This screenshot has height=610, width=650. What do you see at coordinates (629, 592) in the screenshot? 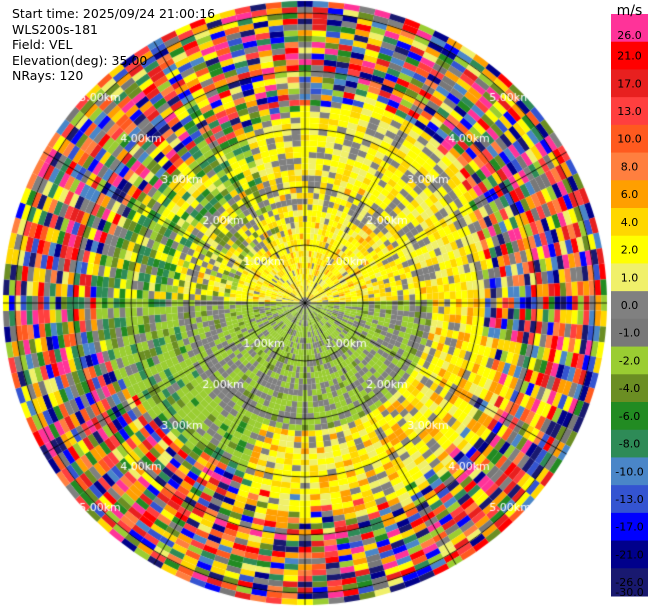
I see `colorbar-tick-label: -30.0` at bounding box center [629, 592].